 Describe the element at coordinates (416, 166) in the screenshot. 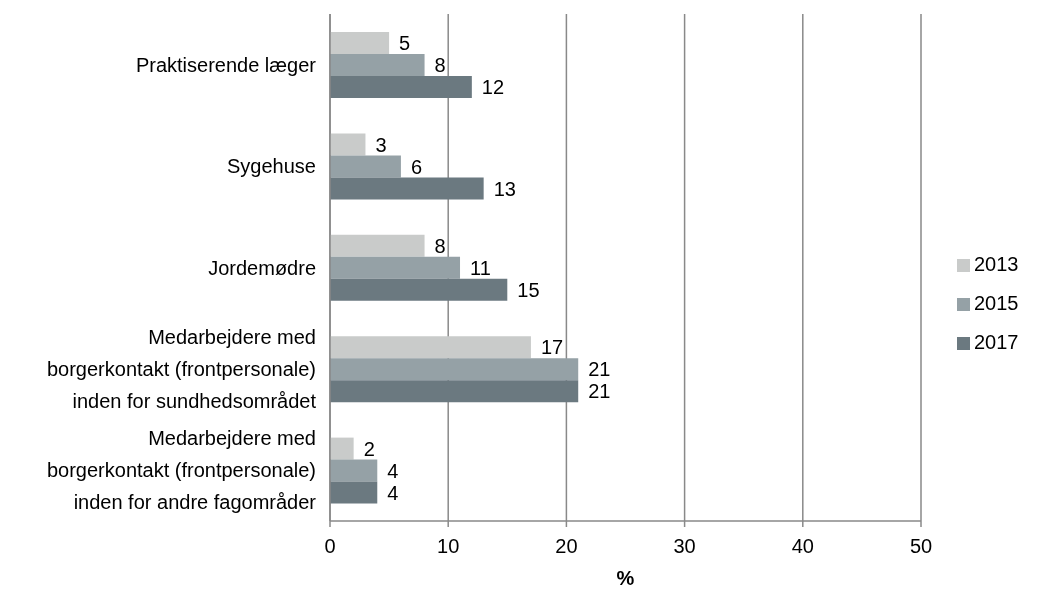

I see `data-label: 6` at that location.